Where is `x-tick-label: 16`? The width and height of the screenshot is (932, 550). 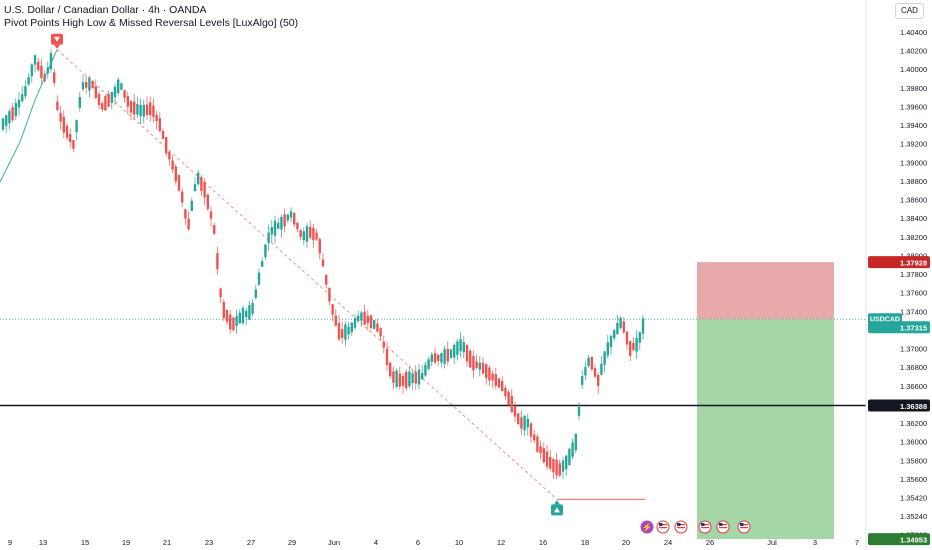
x-tick-label: 16 is located at coordinates (543, 542).